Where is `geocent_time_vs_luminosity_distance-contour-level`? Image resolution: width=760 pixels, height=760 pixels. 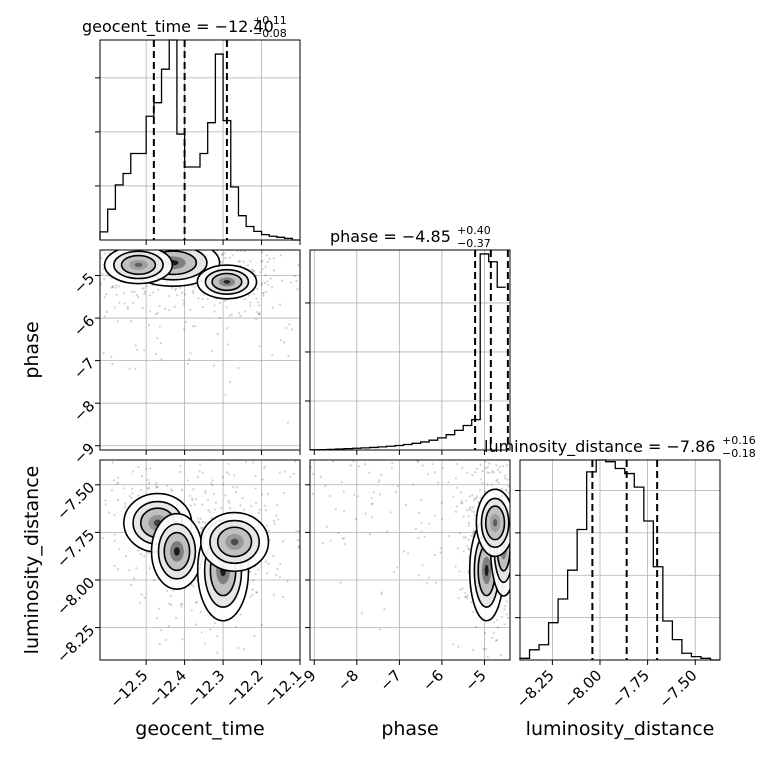
geocent_time_vs_luminosity_distance-contour-level is located at coordinates (234, 542).